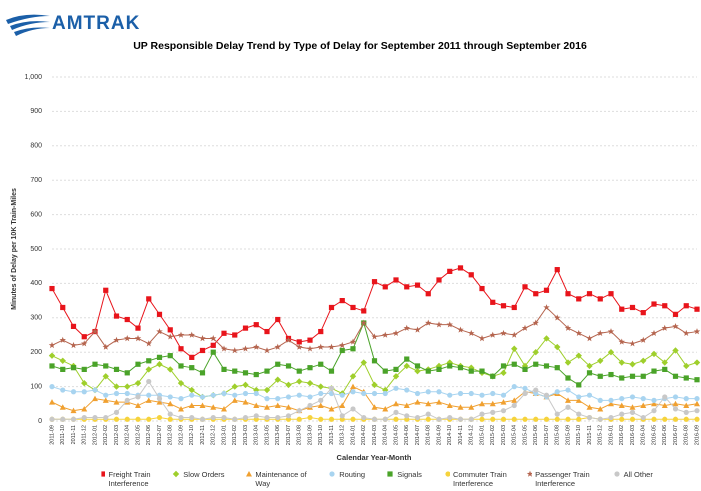 This screenshot has height=491, width=701. I want to click on legend-label: Signals, so click(409, 474).